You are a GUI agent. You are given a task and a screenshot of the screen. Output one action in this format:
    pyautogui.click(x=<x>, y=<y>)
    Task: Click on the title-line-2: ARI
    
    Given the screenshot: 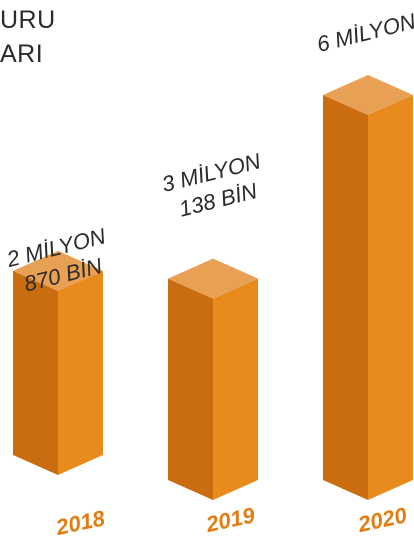 What is the action you would take?
    pyautogui.click(x=22, y=54)
    